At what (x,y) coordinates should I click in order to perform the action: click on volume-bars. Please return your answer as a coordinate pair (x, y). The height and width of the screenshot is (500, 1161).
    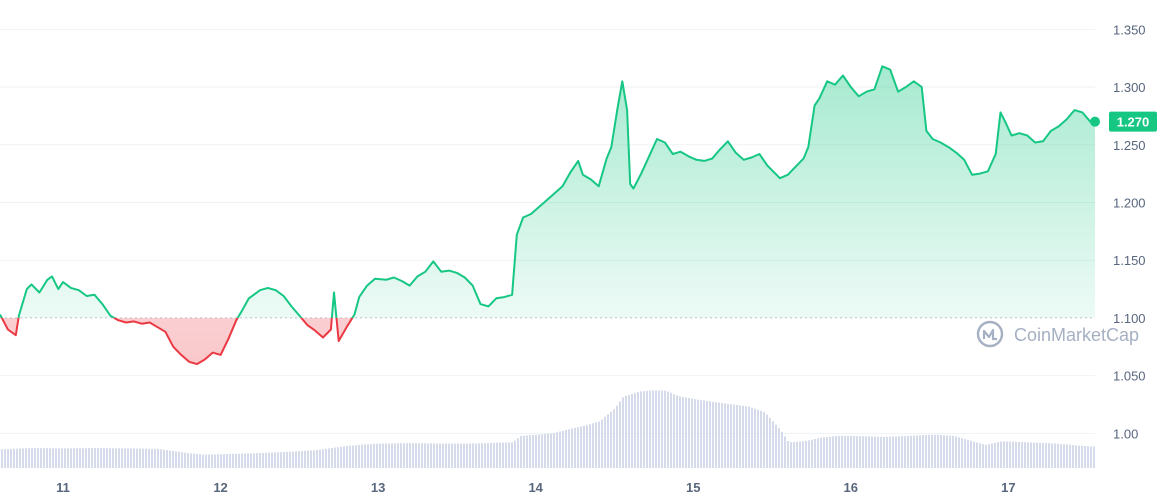
    Looking at the image, I should click on (548, 429).